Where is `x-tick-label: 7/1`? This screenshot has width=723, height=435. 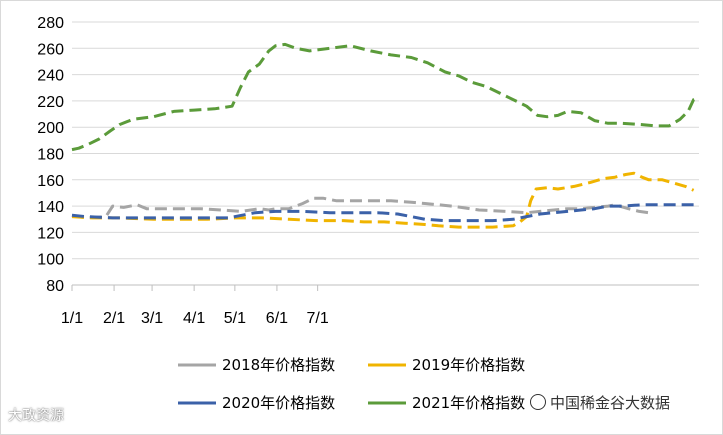 x-tick-label: 7/1 is located at coordinates (318, 318).